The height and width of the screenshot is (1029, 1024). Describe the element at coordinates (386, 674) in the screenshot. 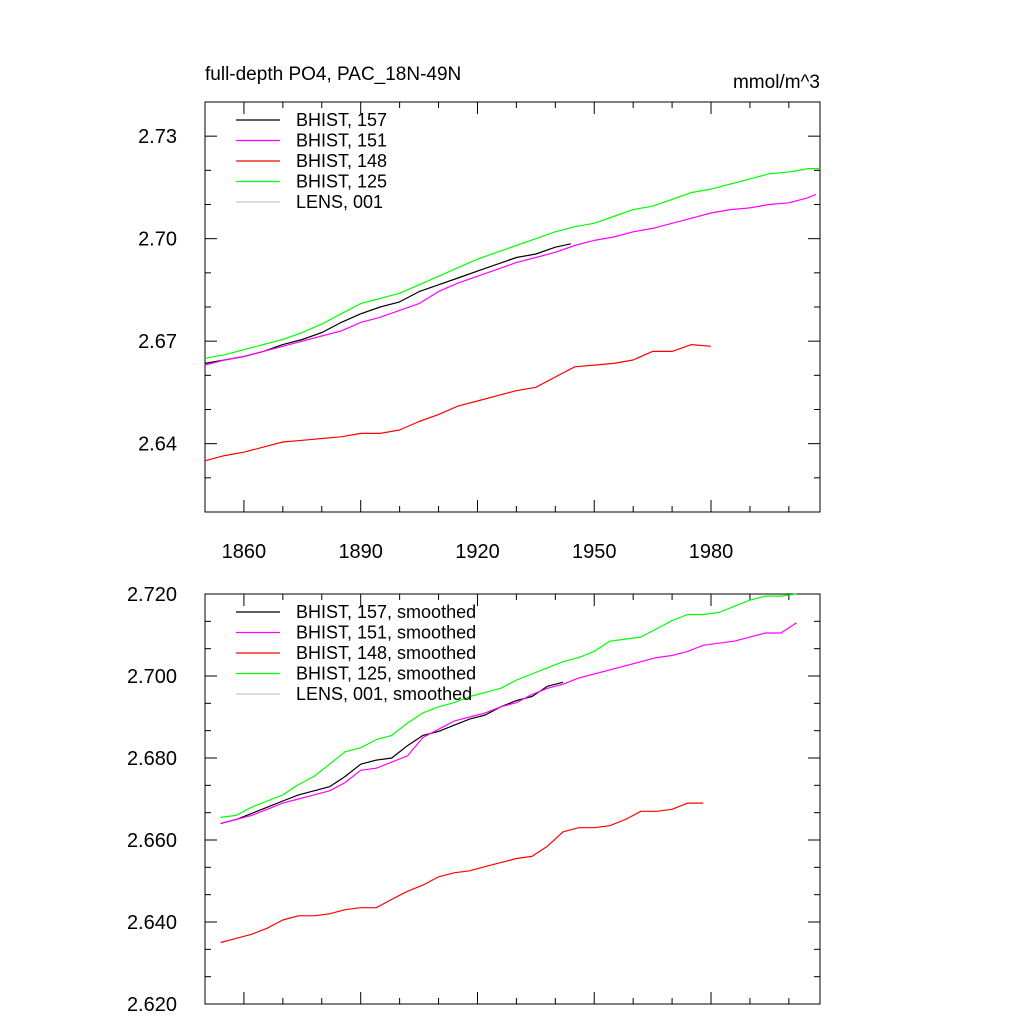

I see `legend-label: BHIST, 125, smoothed` at that location.